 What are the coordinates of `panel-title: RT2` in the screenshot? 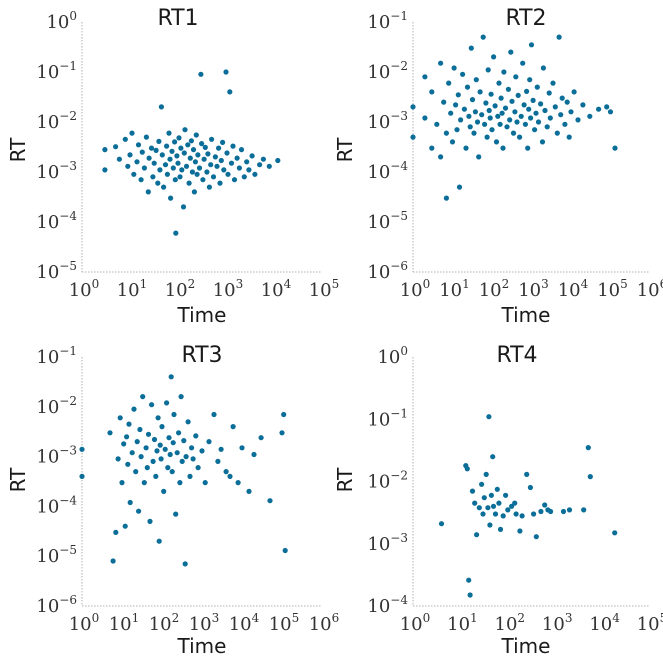 It's located at (525, 18).